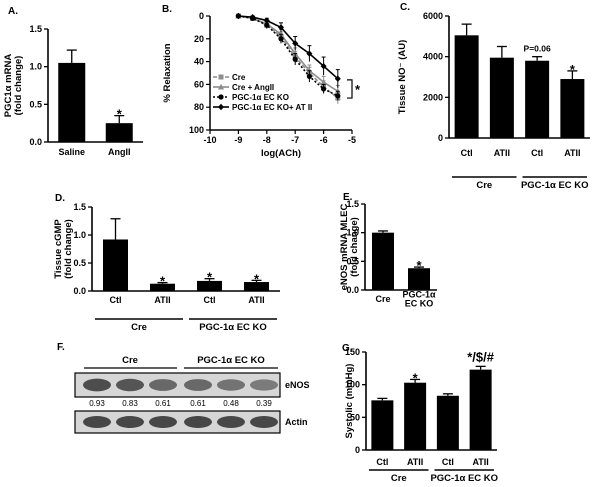  I want to click on y-axis-label-group: Tissue cGMP(fold change), so click(63, 249).